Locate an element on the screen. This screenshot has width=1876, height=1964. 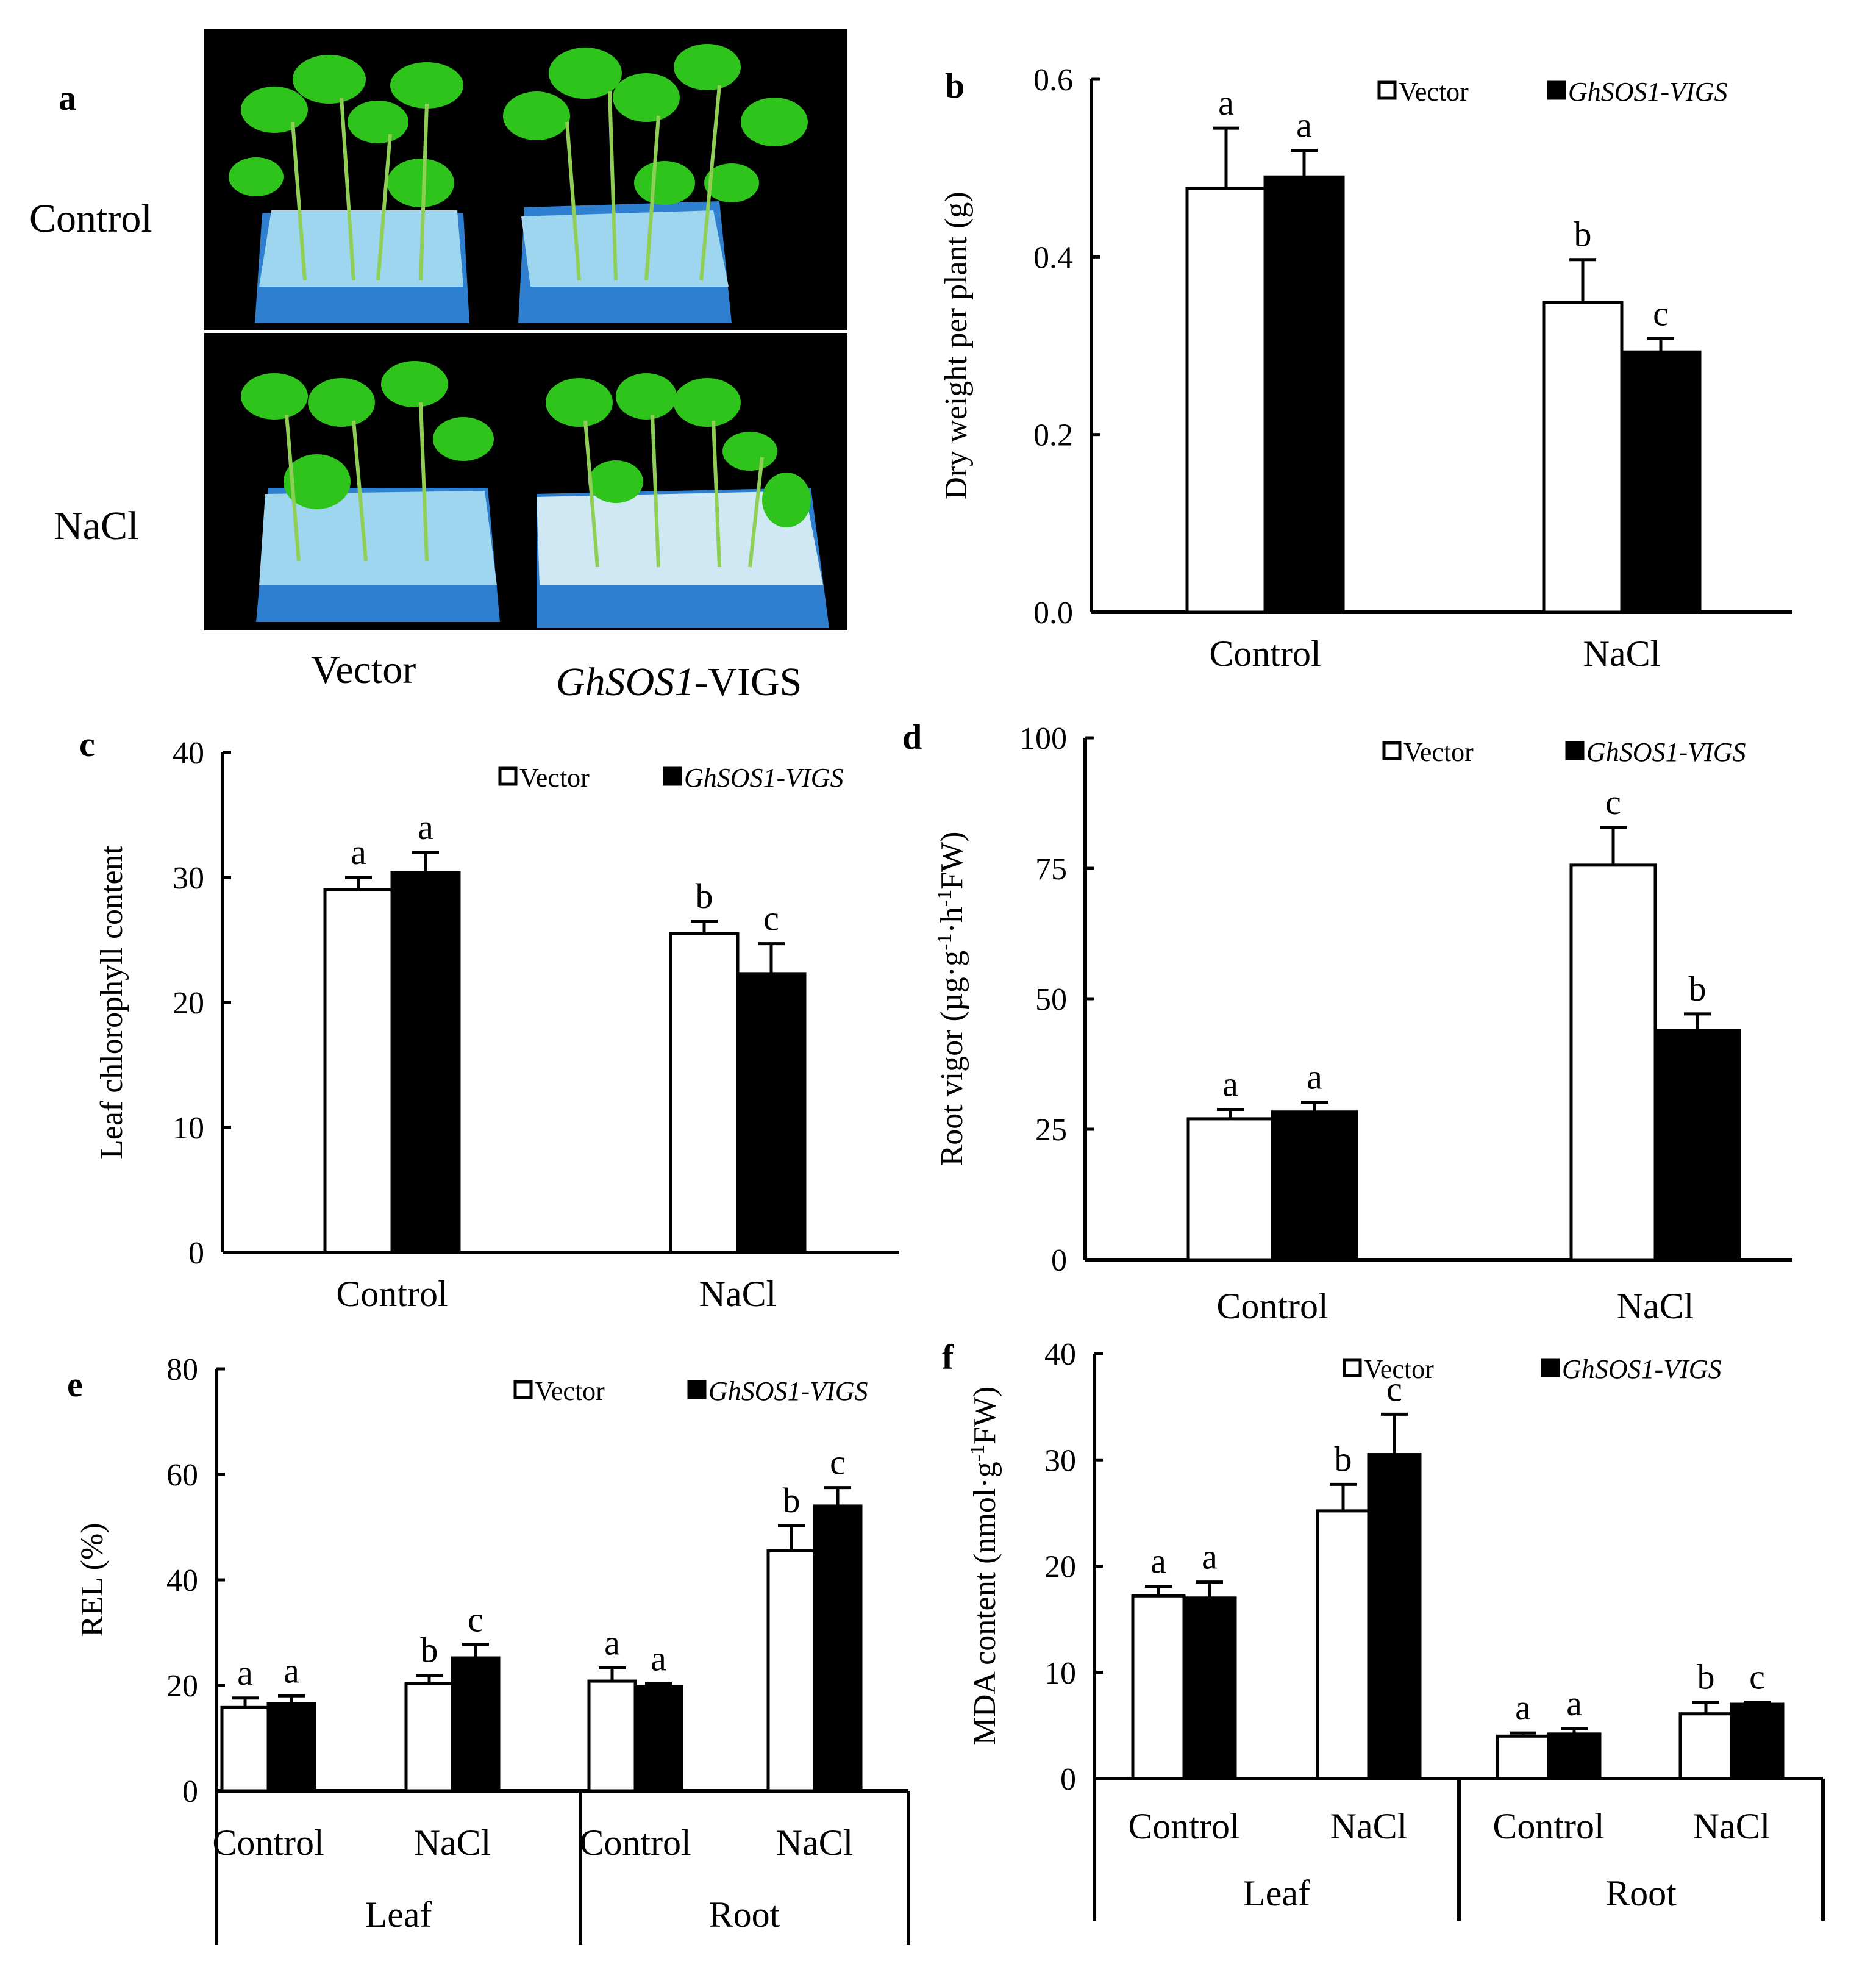
group-label-root: Root is located at coordinates (744, 1914).